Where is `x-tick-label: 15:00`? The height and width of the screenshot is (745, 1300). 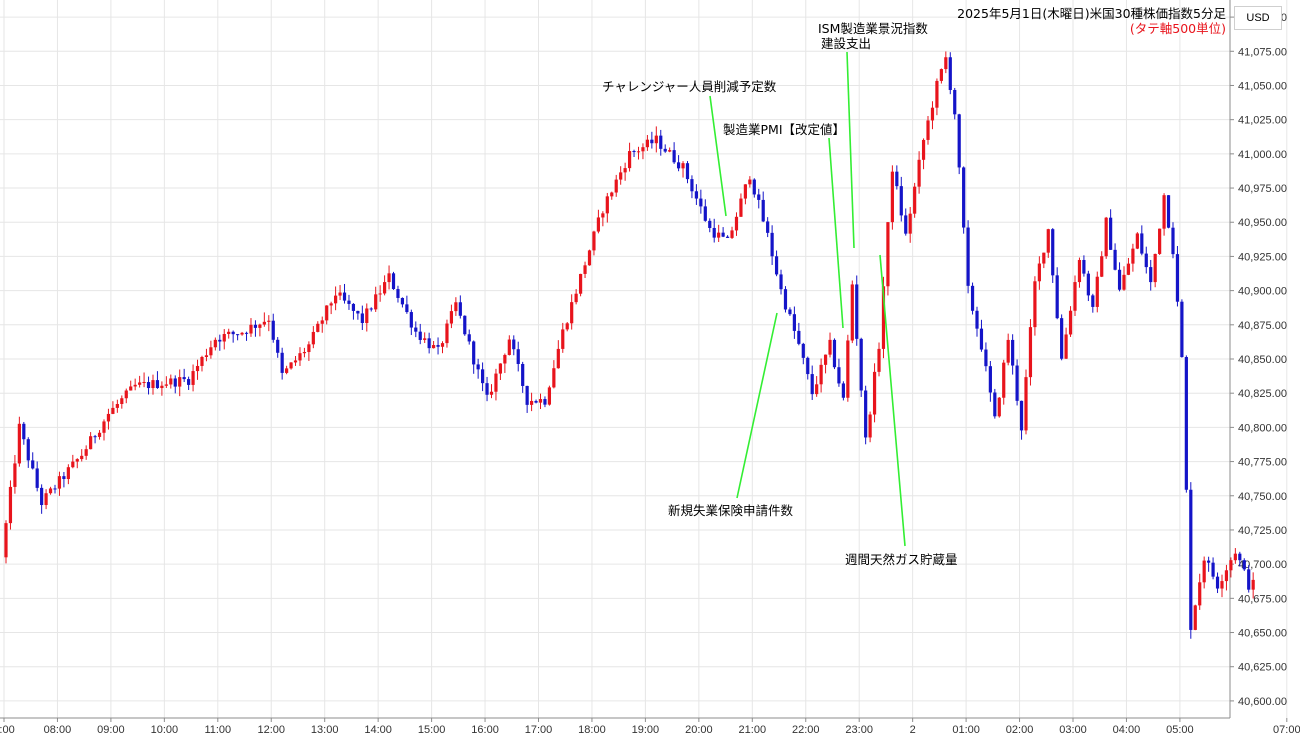
x-tick-label: 15:00 is located at coordinates (432, 730).